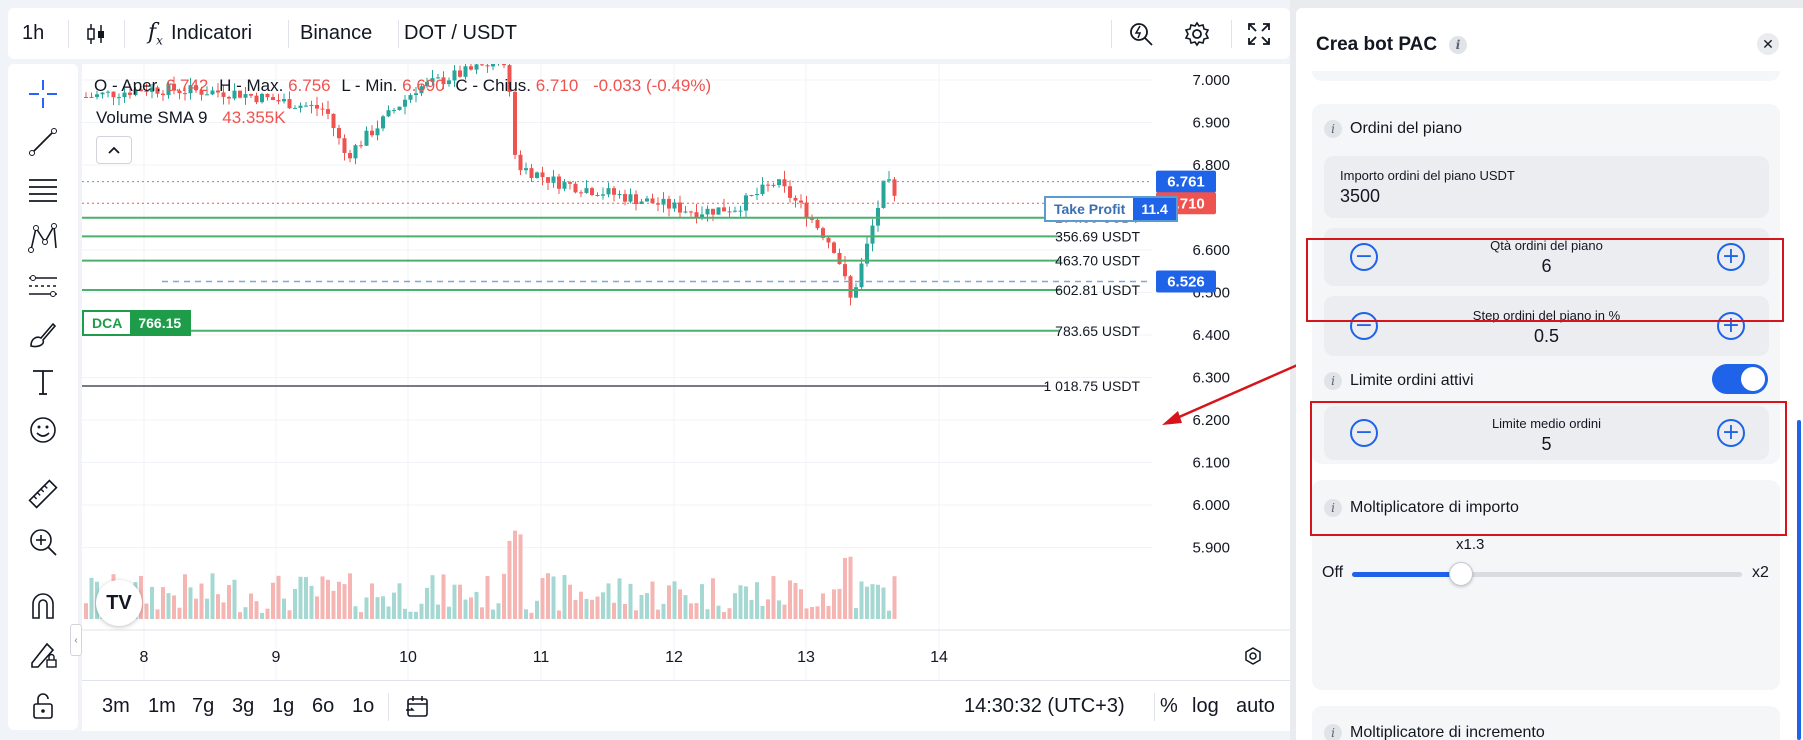 Image resolution: width=1803 pixels, height=740 pixels. Describe the element at coordinates (76, 640) in the screenshot. I see `collapse-tools-button: ‹` at that location.